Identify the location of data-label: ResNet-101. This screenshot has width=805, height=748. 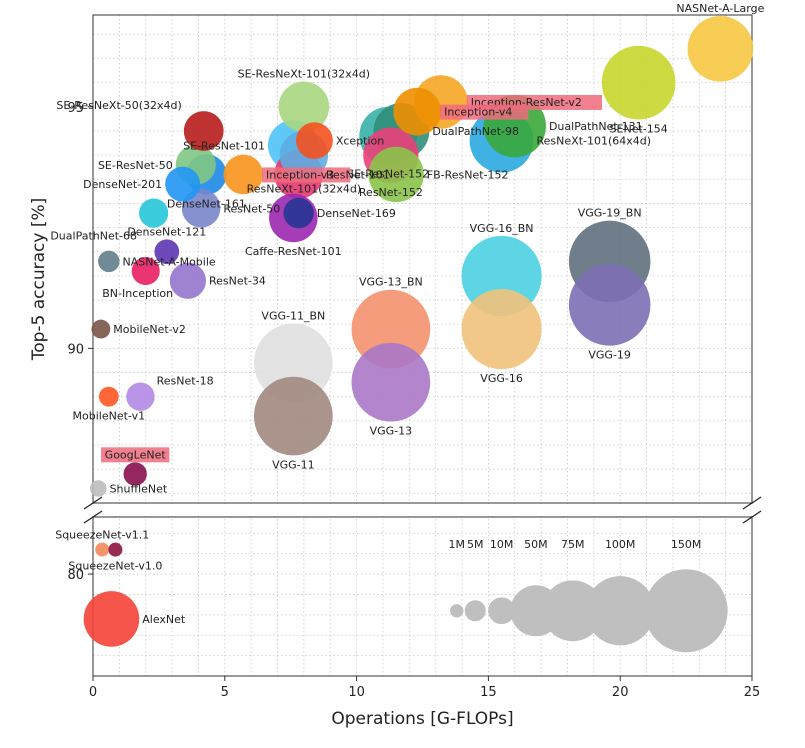
(358, 174).